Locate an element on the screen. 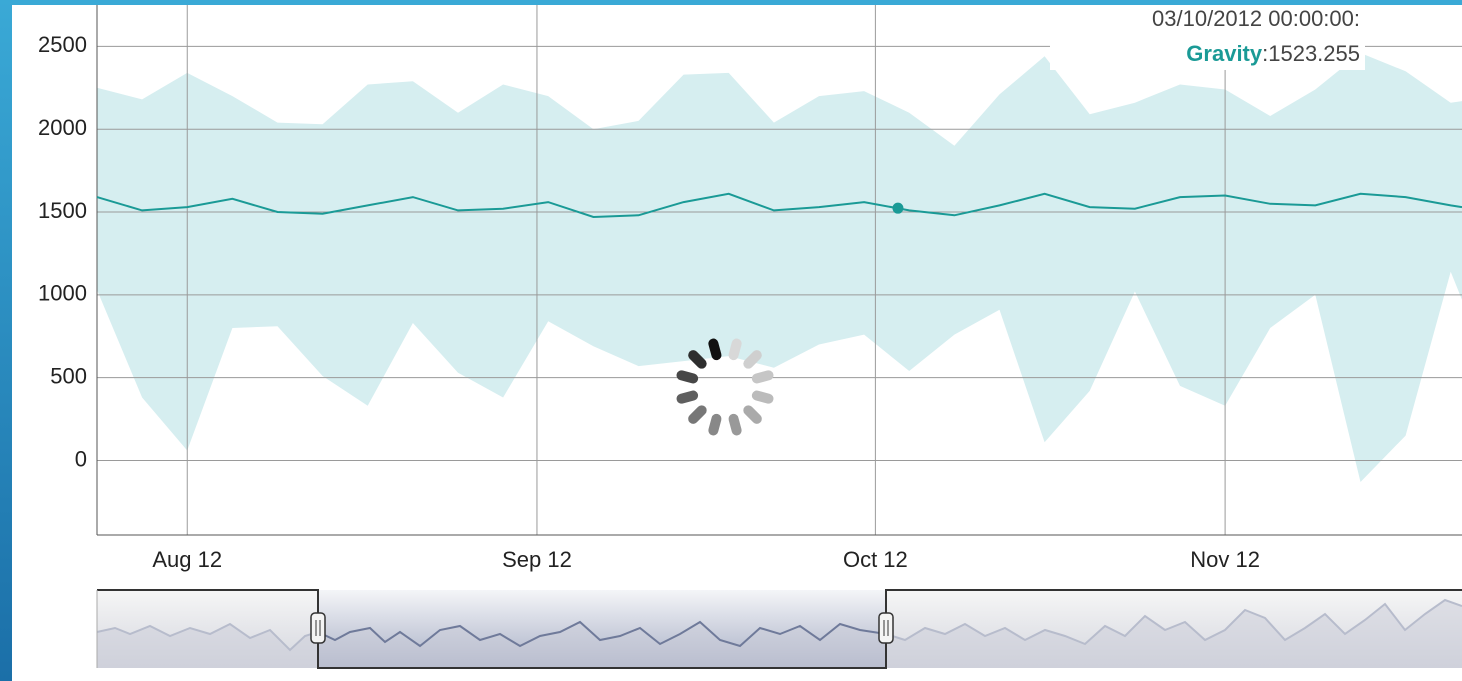 The height and width of the screenshot is (681, 1462). x-tick-label: Oct 12 is located at coordinates (875, 559).